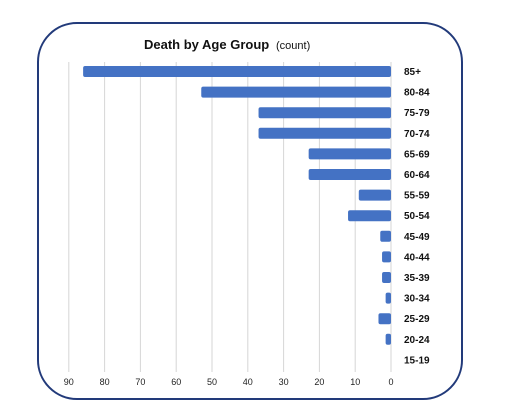 This screenshot has width=506, height=418. I want to click on x-tick-label: 0, so click(390, 382).